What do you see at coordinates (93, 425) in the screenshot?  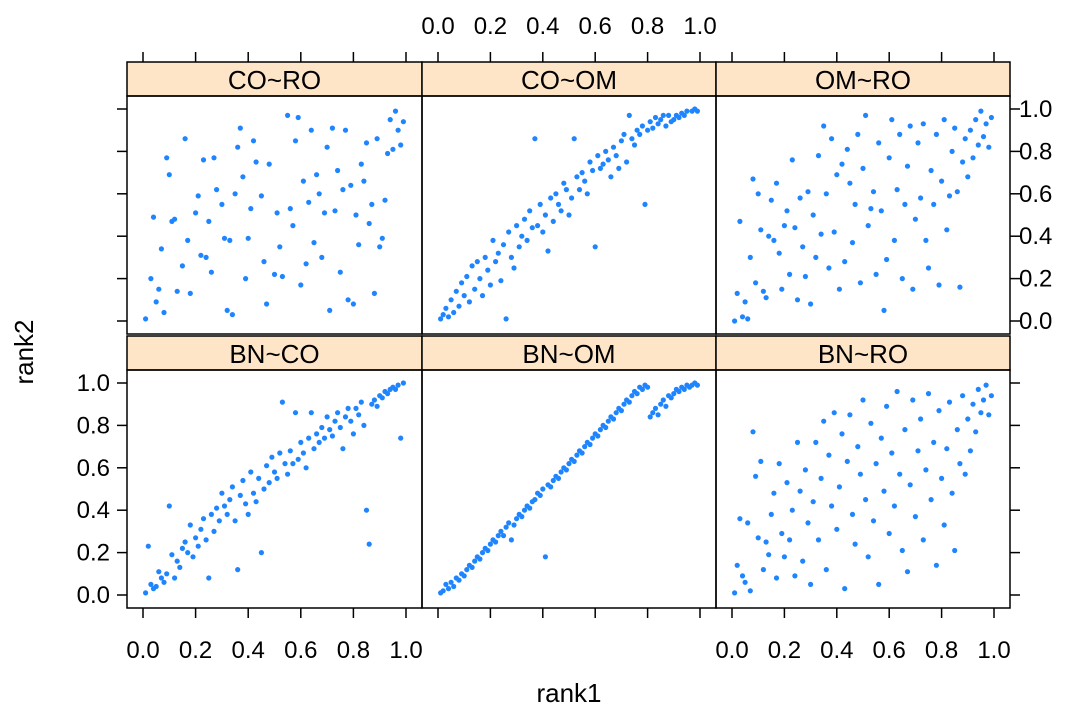 I see `y-tick-label-left: 0.8` at bounding box center [93, 425].